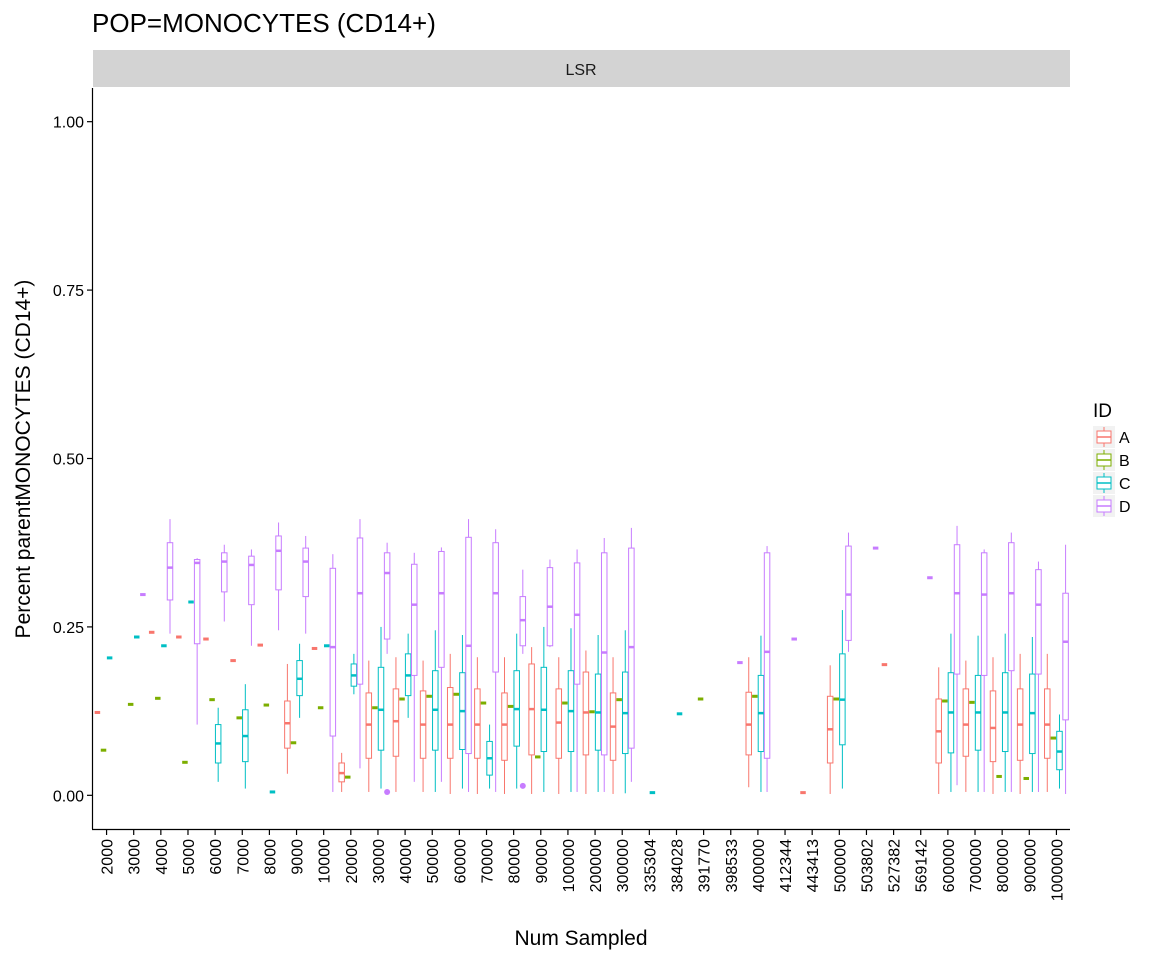 This screenshot has width=1152, height=960. What do you see at coordinates (243, 857) in the screenshot?
I see `x-tick-label: 7000` at bounding box center [243, 857].